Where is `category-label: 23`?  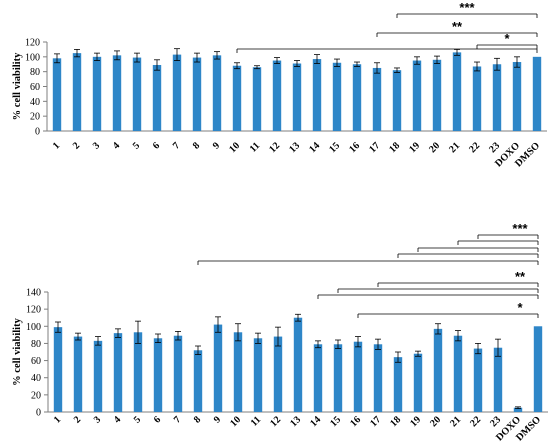
category-label: 23 is located at coordinates (494, 147).